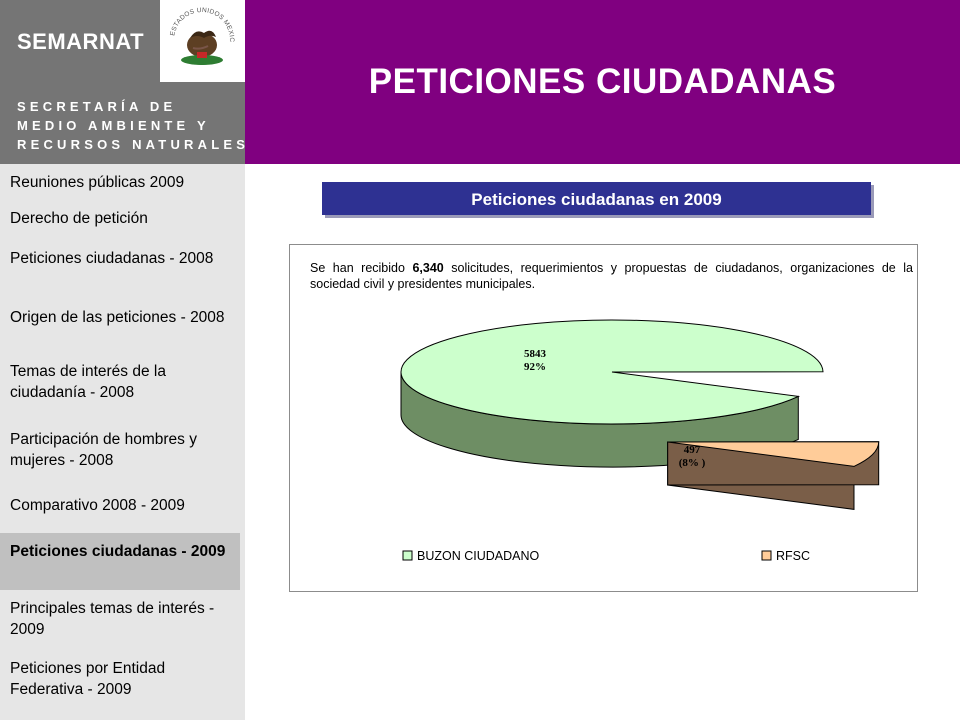 This screenshot has width=960, height=720. What do you see at coordinates (612, 372) in the screenshot?
I see `buzon-slice-top` at bounding box center [612, 372].